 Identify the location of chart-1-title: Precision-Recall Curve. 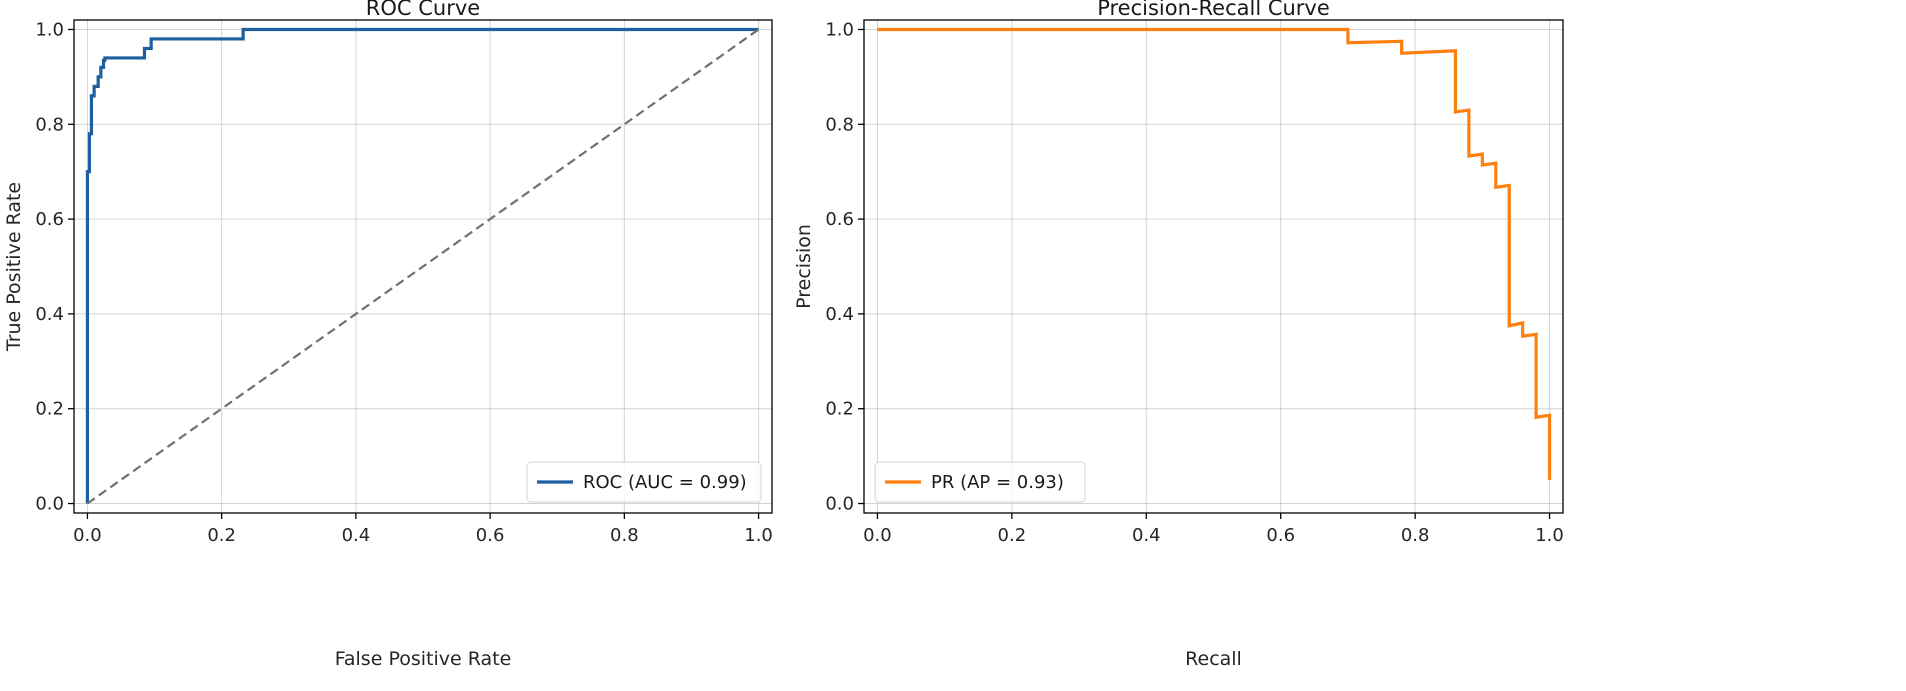
(1213, 10).